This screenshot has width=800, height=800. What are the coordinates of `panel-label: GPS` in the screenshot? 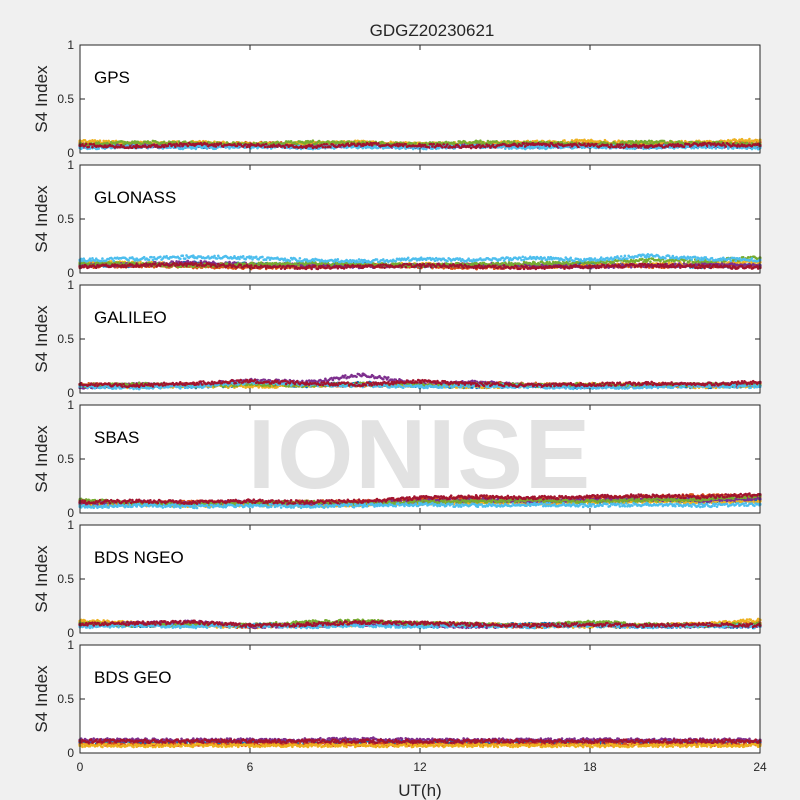 It's located at (112, 77).